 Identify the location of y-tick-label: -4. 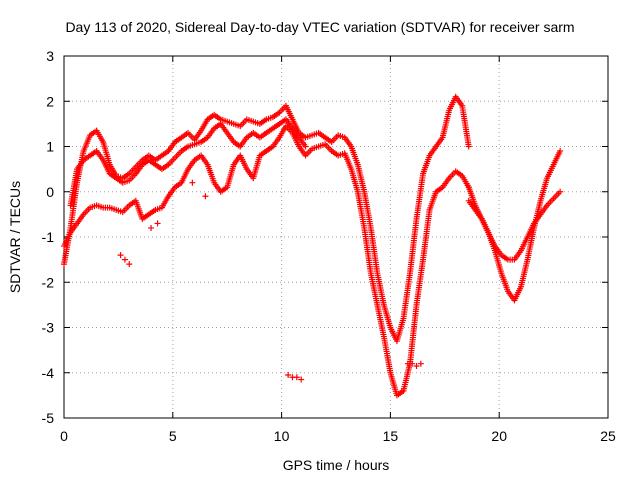
(48, 373).